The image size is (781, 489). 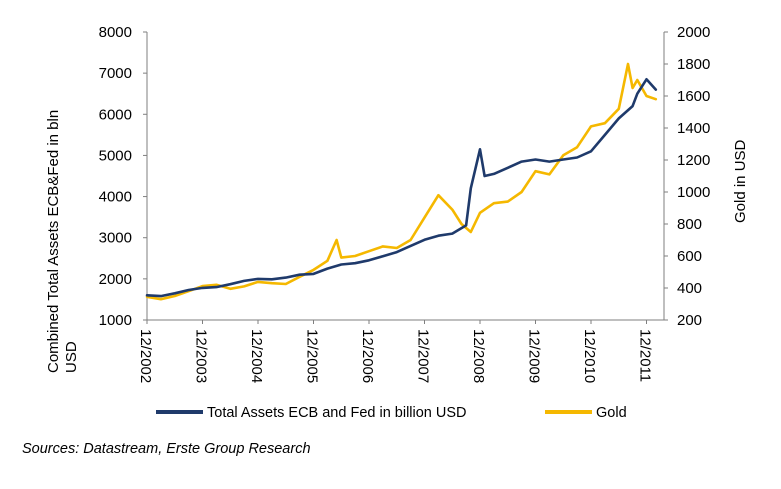 What do you see at coordinates (693, 160) in the screenshot?
I see `right-tick-label: 1200` at bounding box center [693, 160].